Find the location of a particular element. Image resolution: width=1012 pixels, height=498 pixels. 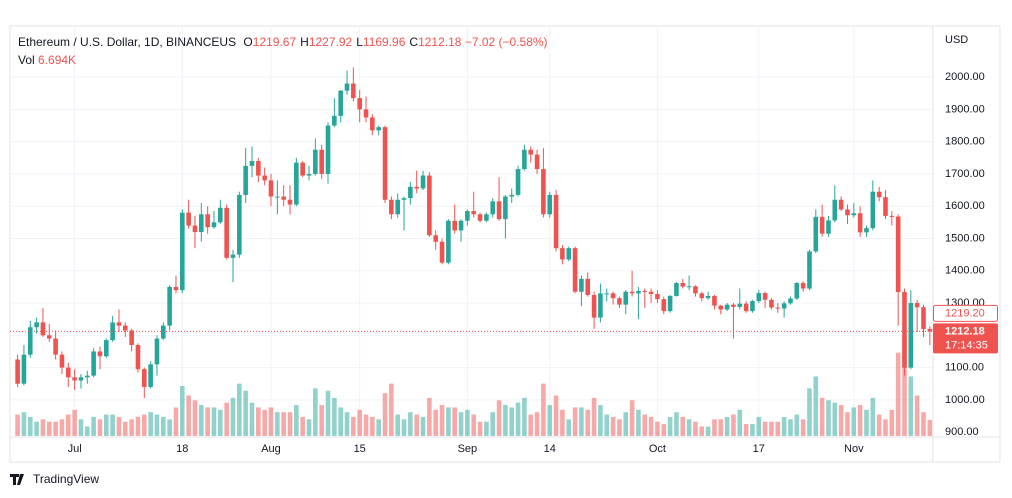

prev-close-label: 1219.20 is located at coordinates (965, 313).